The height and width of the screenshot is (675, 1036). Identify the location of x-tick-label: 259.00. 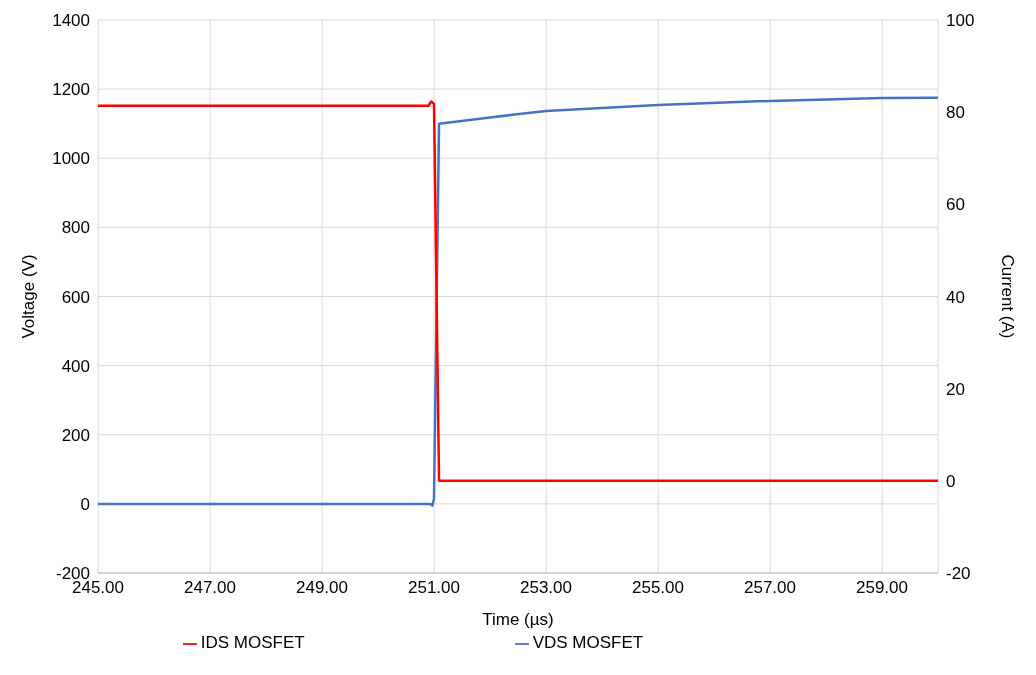
(882, 588).